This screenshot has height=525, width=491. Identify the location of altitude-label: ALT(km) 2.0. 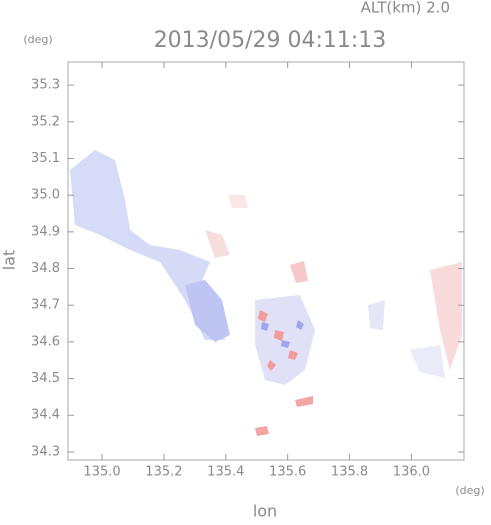
(405, 8).